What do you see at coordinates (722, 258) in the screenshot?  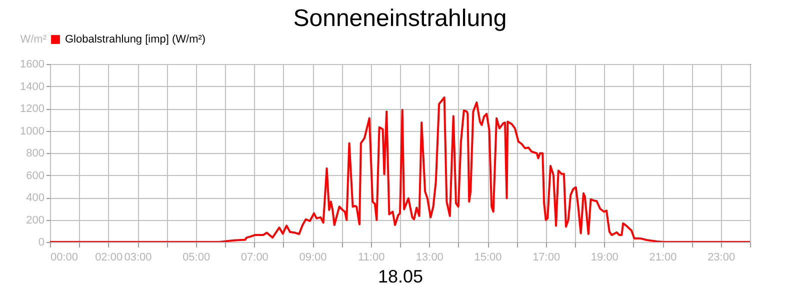 I see `x-tick-label: 23:00` at bounding box center [722, 258].